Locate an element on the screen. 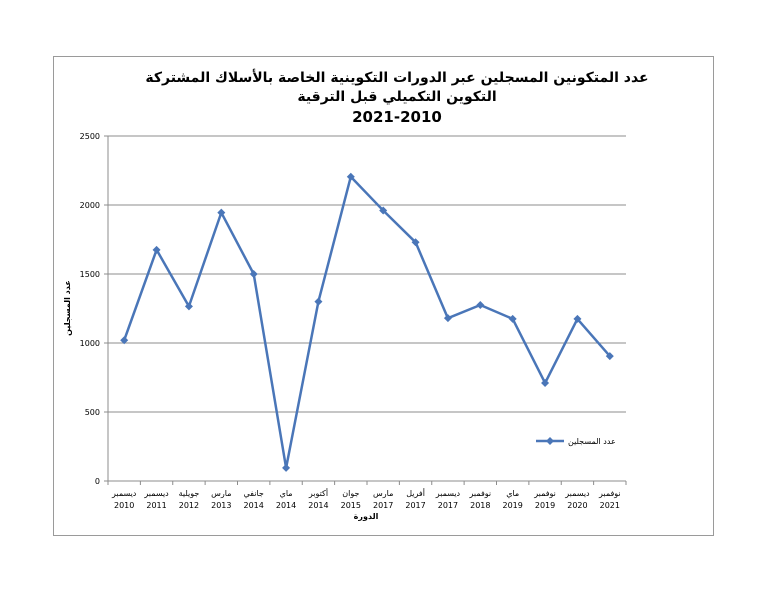  x-tick-label-year: 2011 is located at coordinates (156, 505).